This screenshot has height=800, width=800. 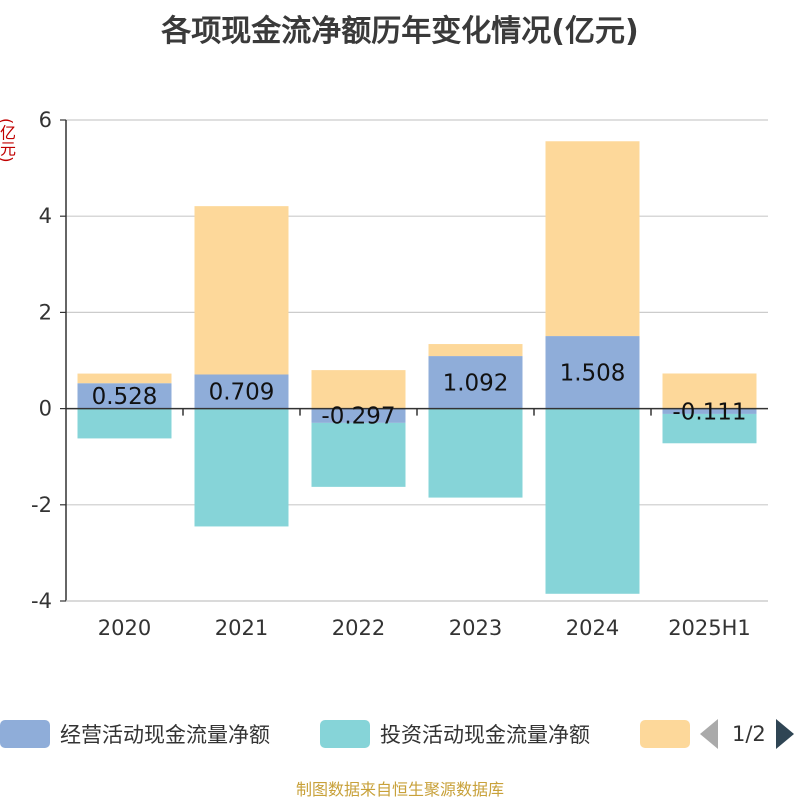 I want to click on legend-item-third, so click(x=670, y=734).